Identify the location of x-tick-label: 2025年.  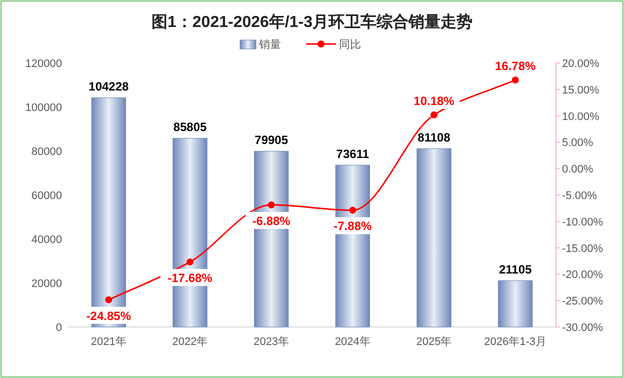
(434, 342).